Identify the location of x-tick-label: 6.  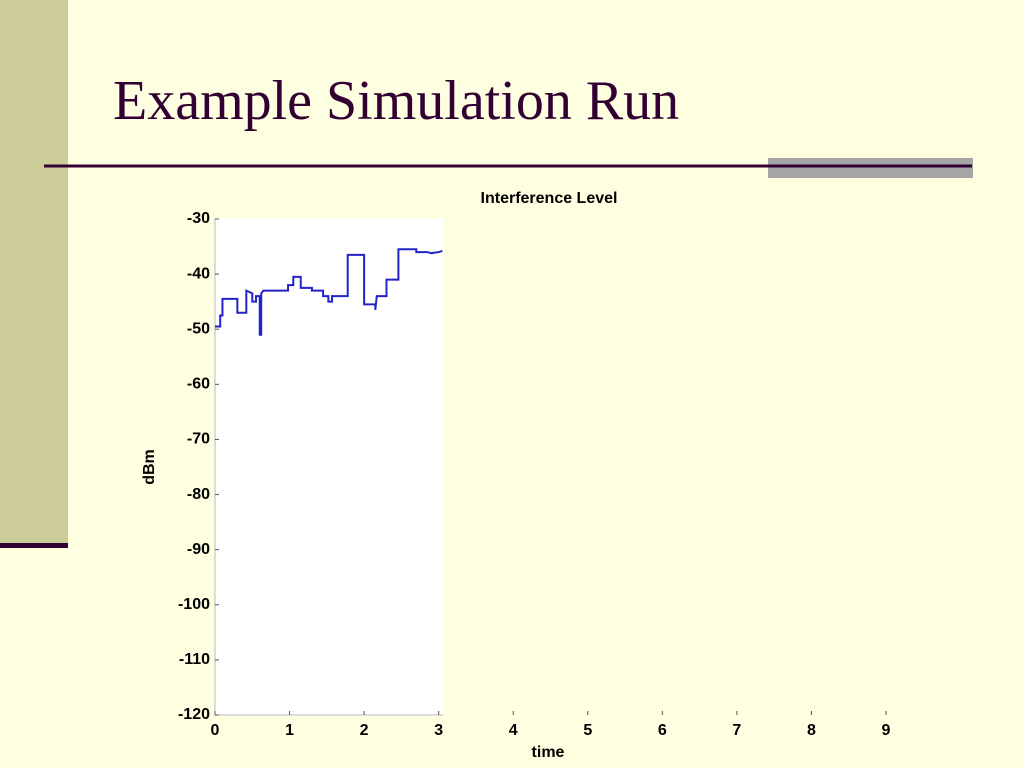
(662, 730).